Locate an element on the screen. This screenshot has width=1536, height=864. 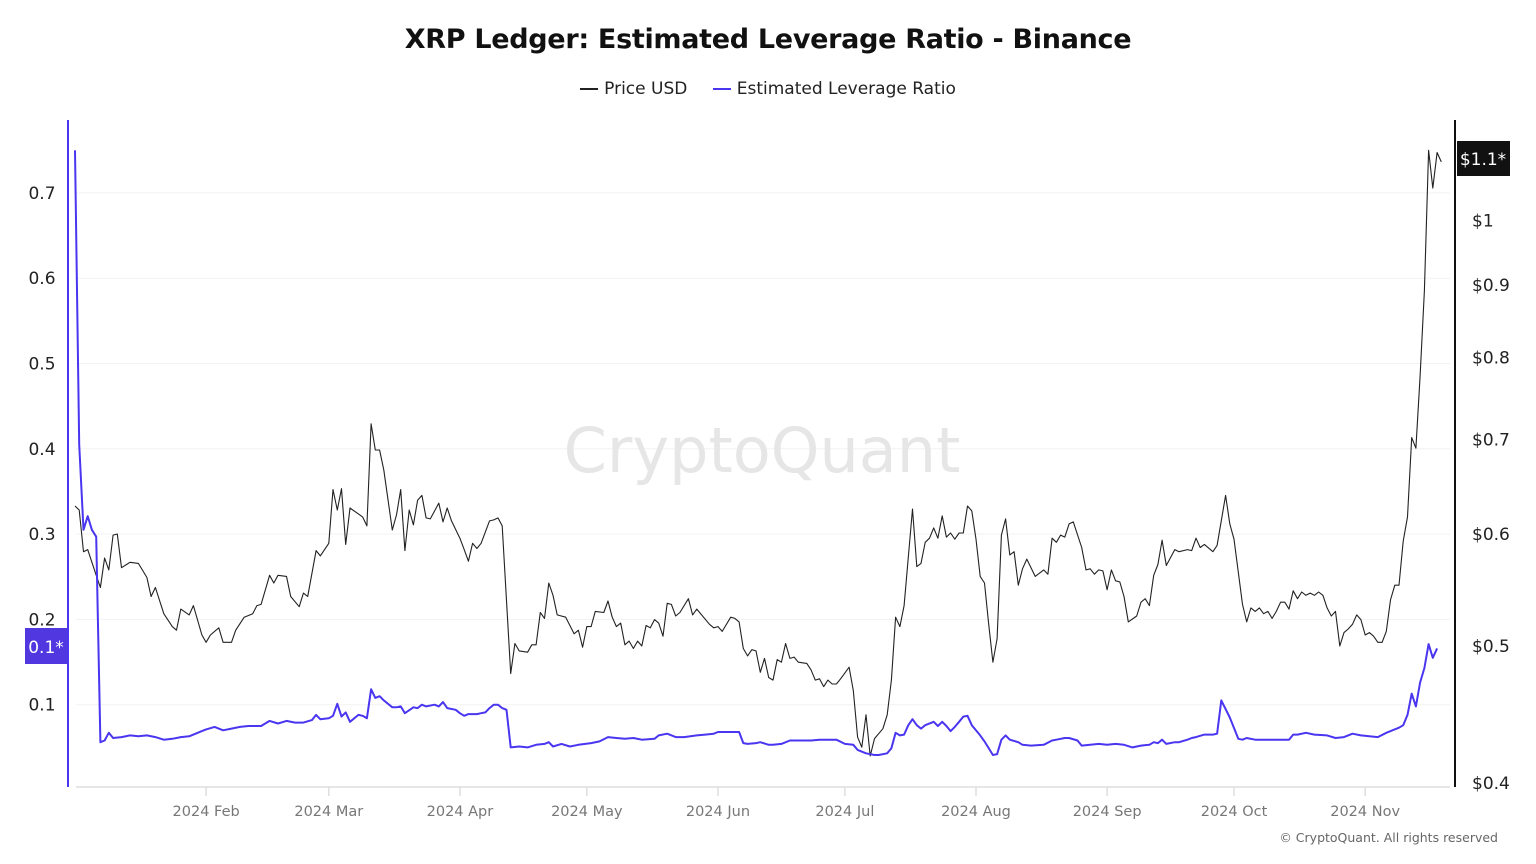
right-tick-label: $0.9 is located at coordinates (1491, 286).